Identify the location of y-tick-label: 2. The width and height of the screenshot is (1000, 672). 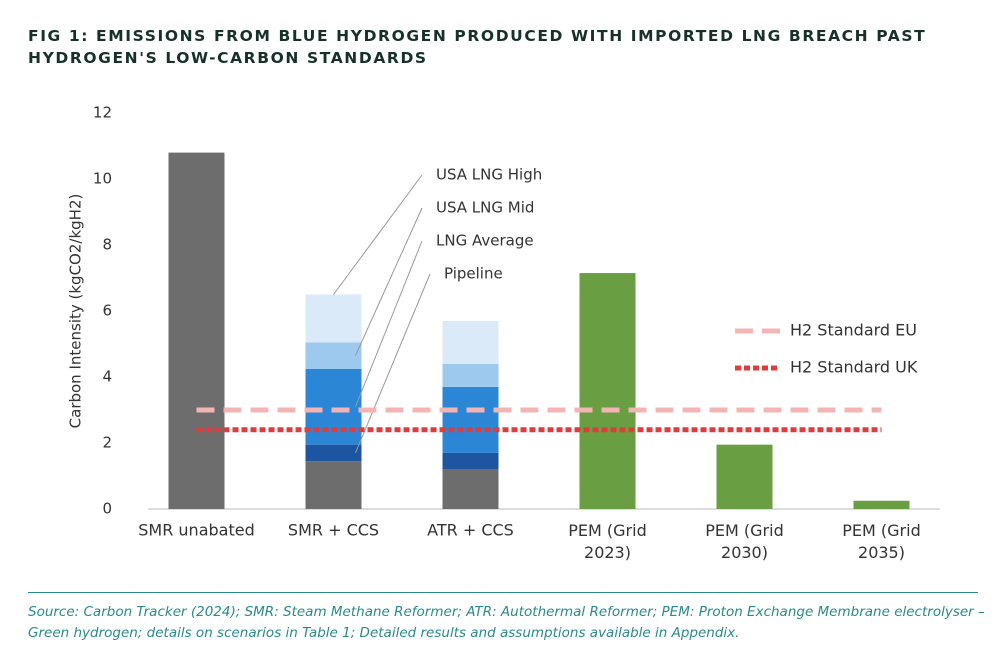
(107, 443).